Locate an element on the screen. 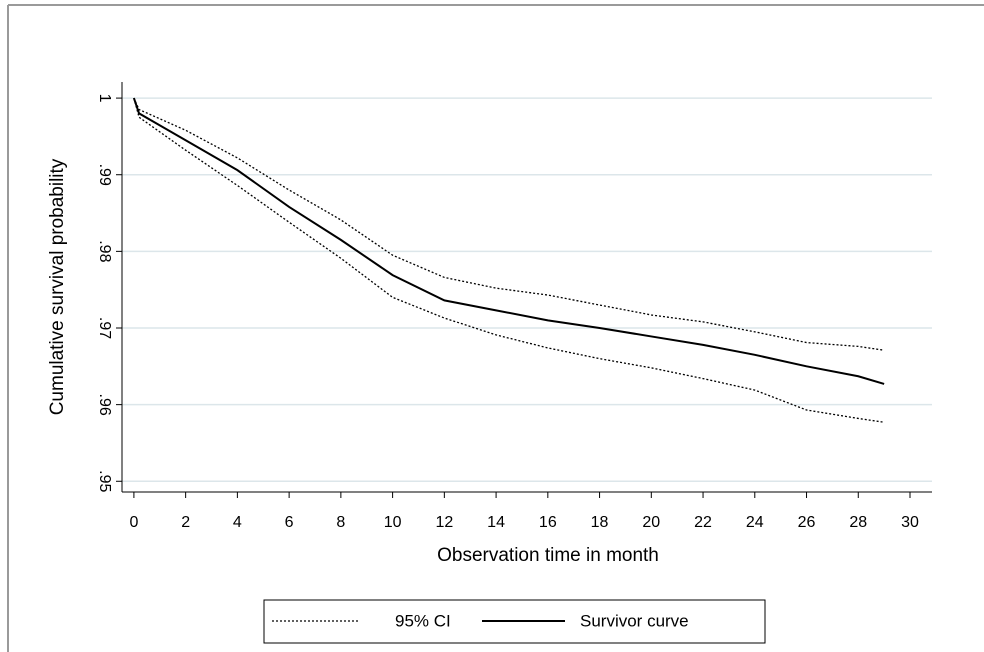 The height and width of the screenshot is (652, 984). y-tick-label: .99 is located at coordinates (104, 175).